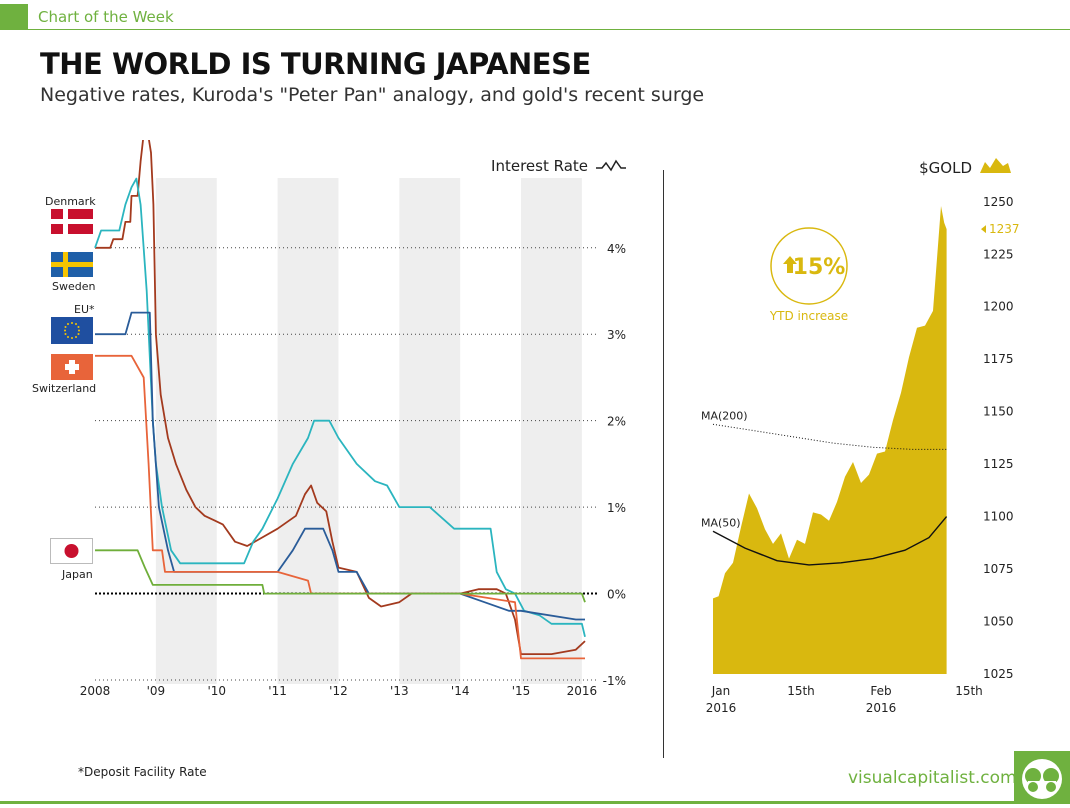 This screenshot has height=808, width=1070. I want to click on shaded-year-2009, so click(186, 431).